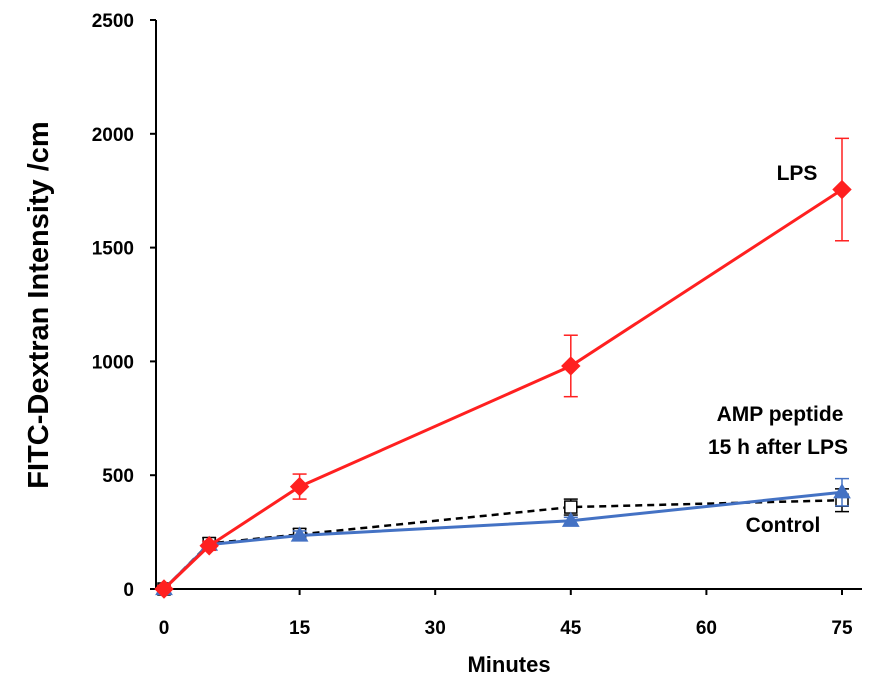 The width and height of the screenshot is (880, 683). Describe the element at coordinates (118, 476) in the screenshot. I see `y-tick-label: 500` at that location.